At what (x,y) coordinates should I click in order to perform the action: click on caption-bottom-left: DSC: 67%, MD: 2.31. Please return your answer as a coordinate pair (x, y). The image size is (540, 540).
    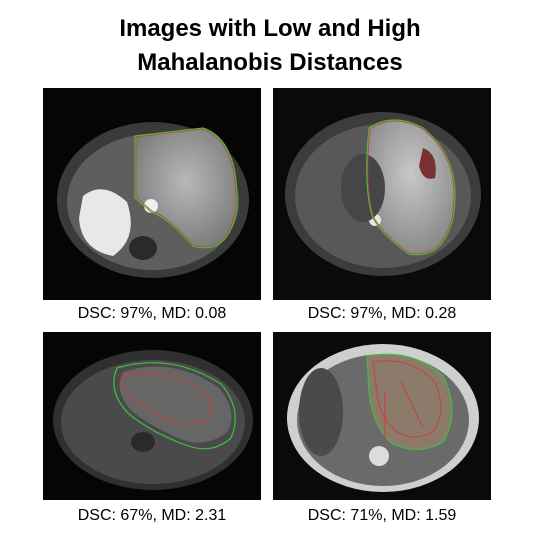
    Looking at the image, I should click on (152, 515).